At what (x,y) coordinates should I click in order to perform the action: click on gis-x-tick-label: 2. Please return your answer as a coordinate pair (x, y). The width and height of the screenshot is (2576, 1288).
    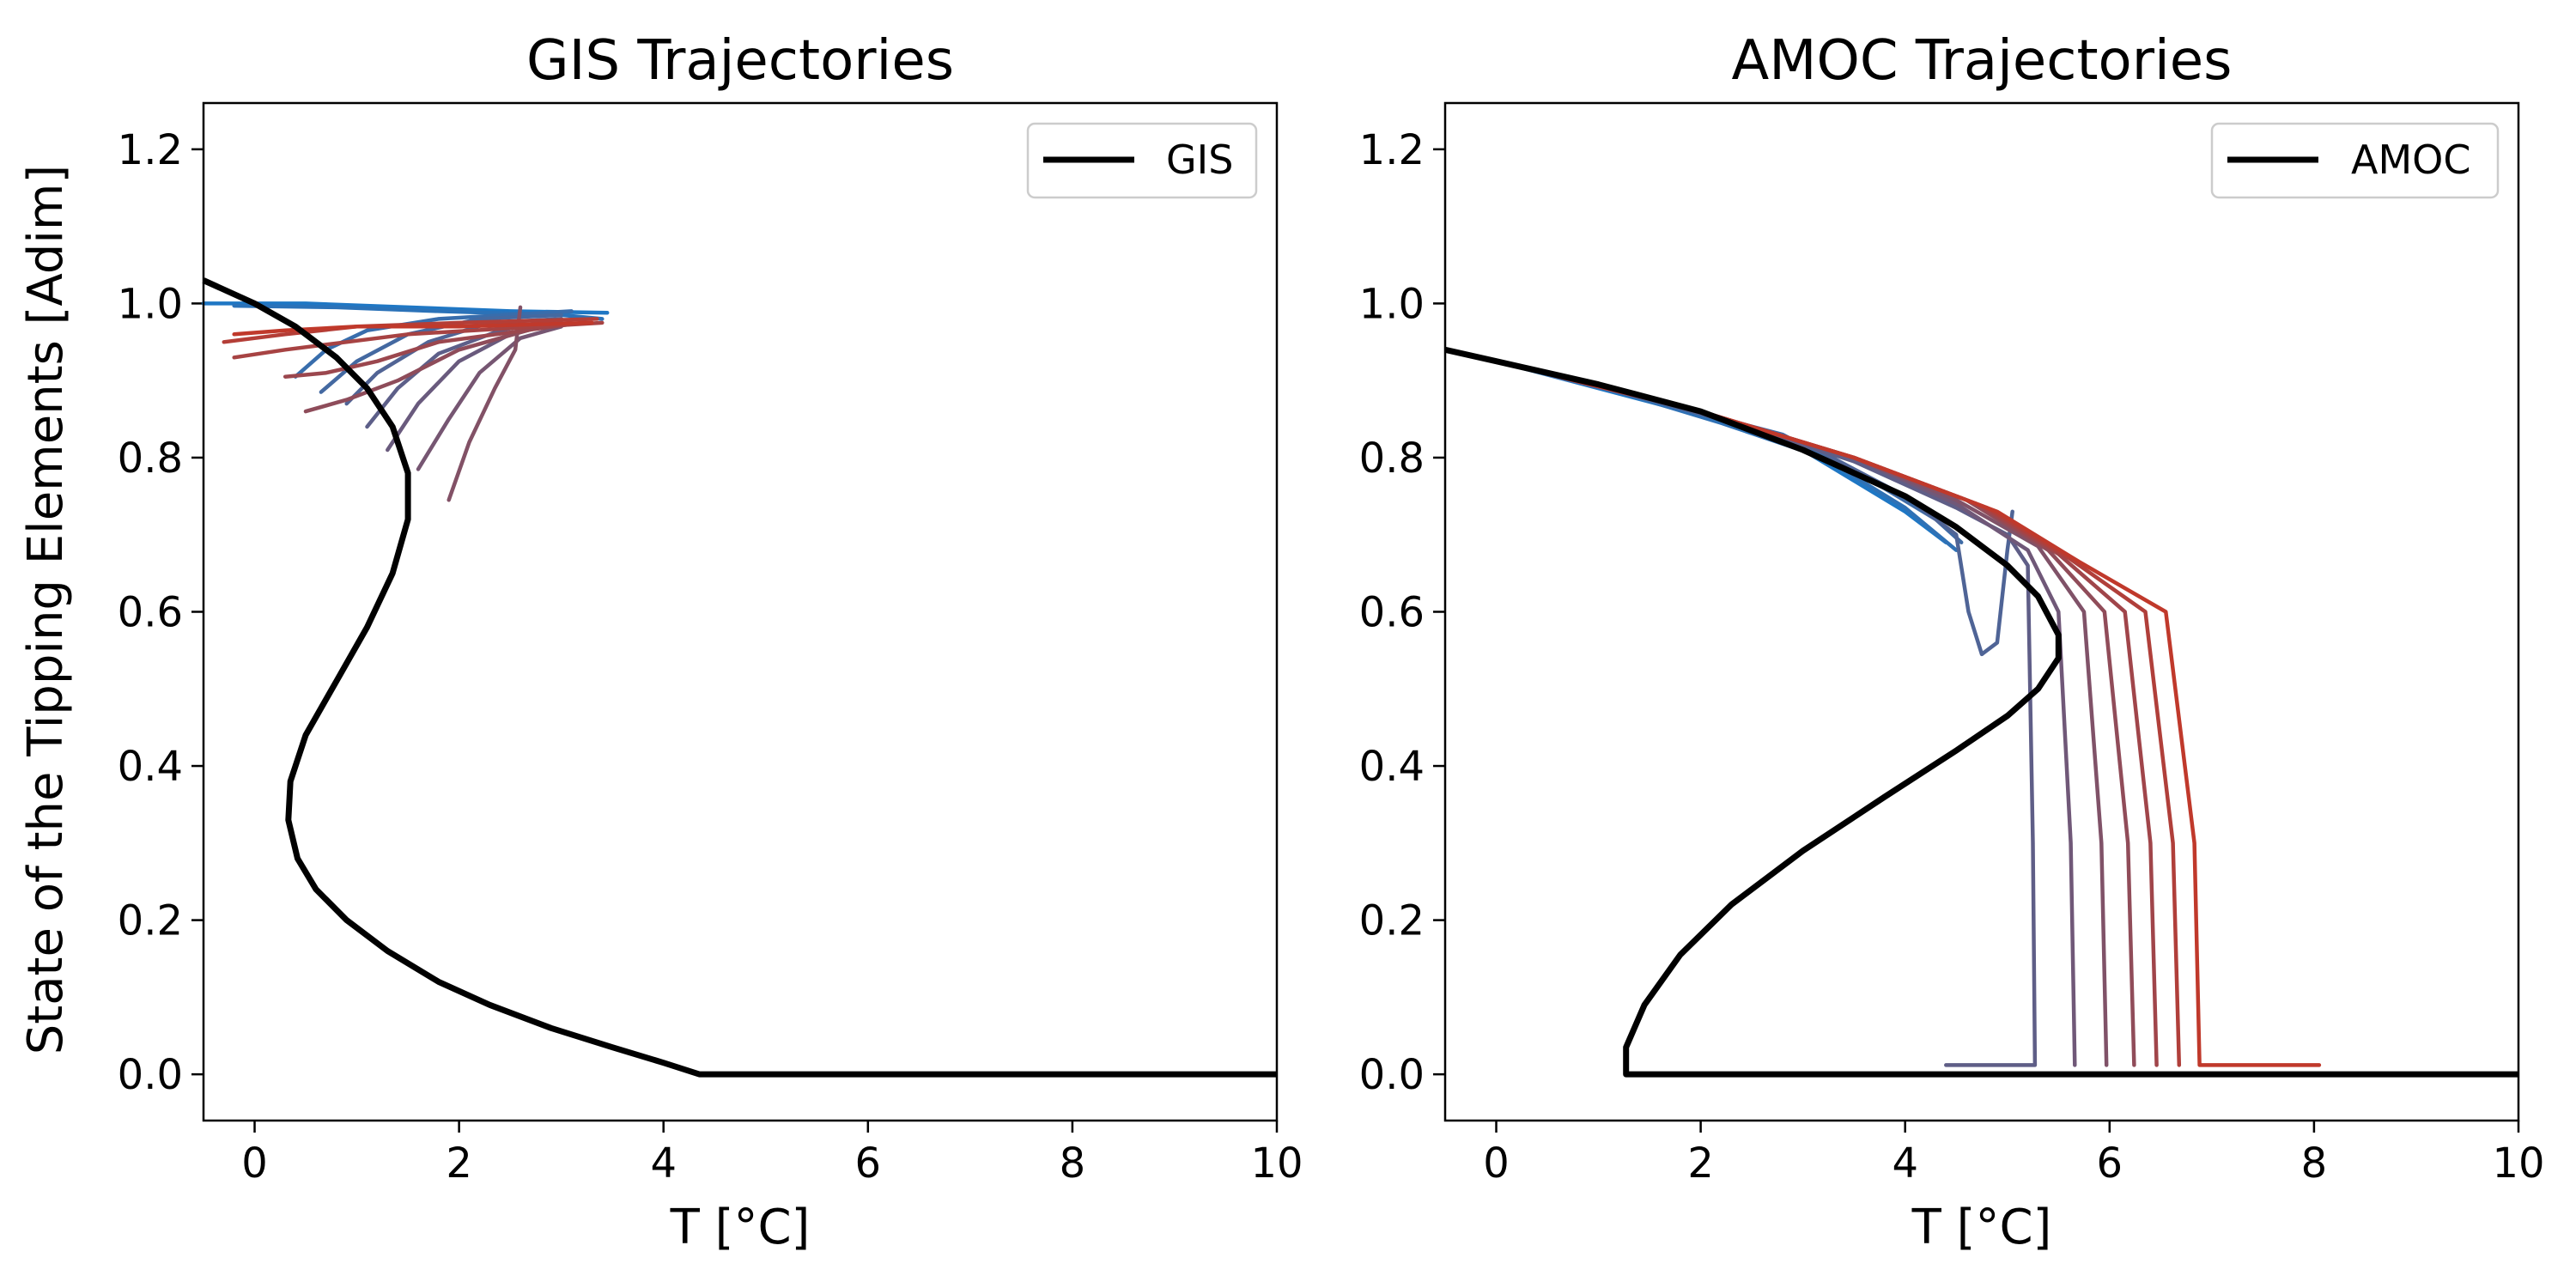
    Looking at the image, I should click on (459, 1163).